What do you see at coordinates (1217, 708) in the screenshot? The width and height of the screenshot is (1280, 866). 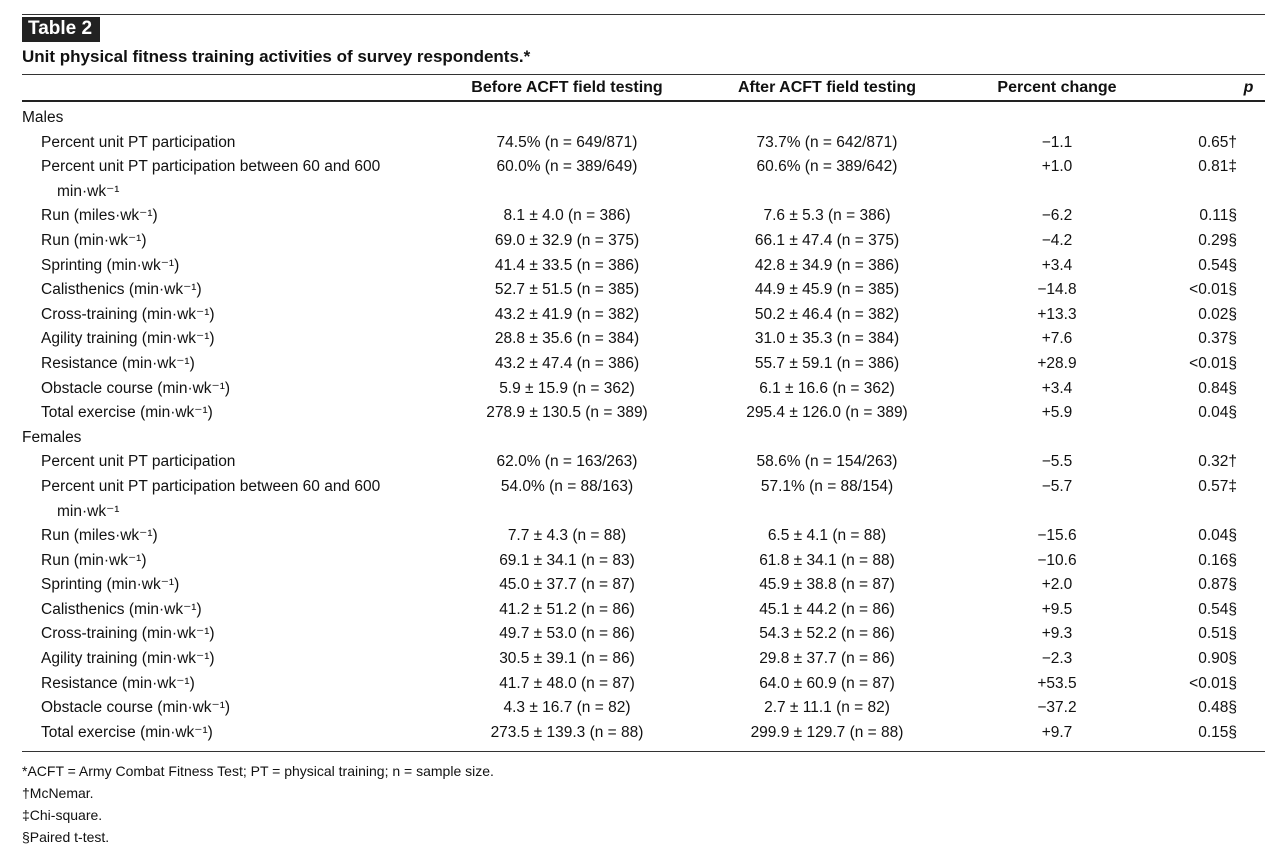 I see `data-cell: 0.48§` at bounding box center [1217, 708].